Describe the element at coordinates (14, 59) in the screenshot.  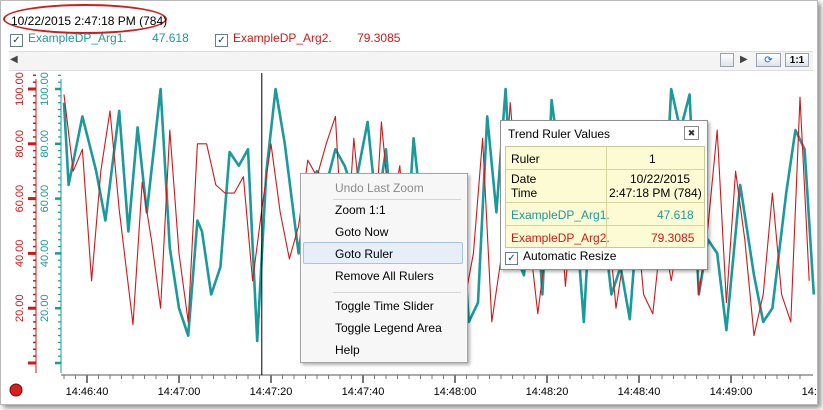
I see `scroll-left-icon: ◀` at that location.